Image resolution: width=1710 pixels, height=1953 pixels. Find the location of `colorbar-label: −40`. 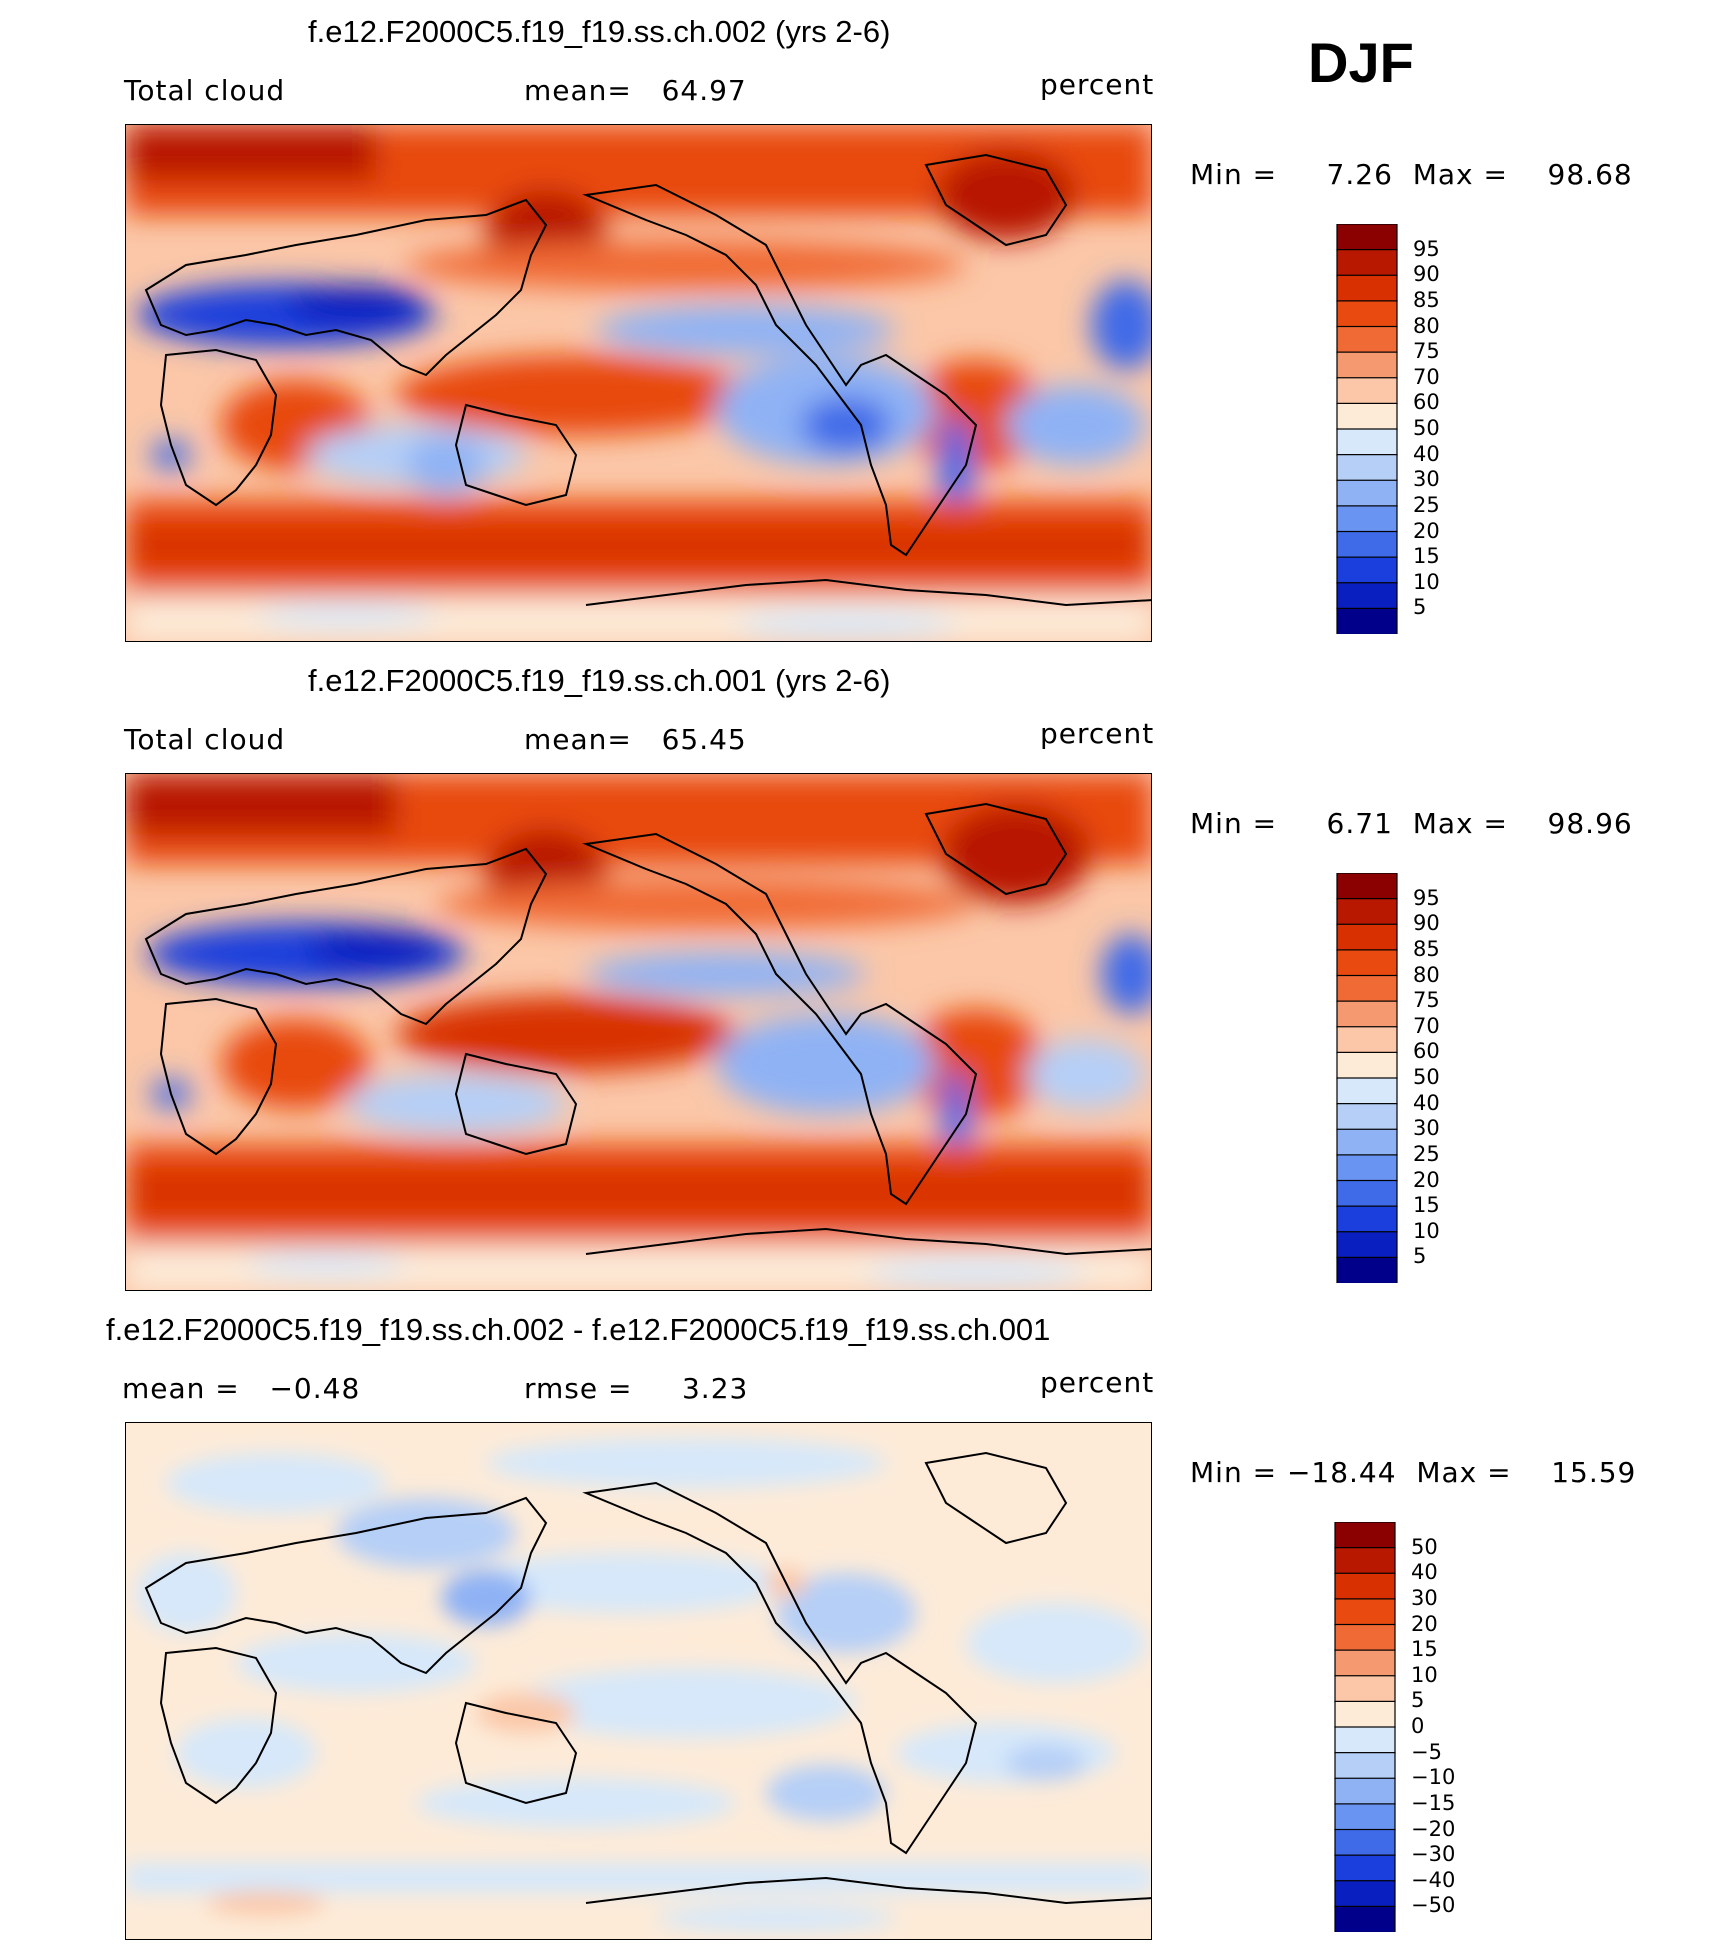

colorbar-label: −40 is located at coordinates (1433, 1879).